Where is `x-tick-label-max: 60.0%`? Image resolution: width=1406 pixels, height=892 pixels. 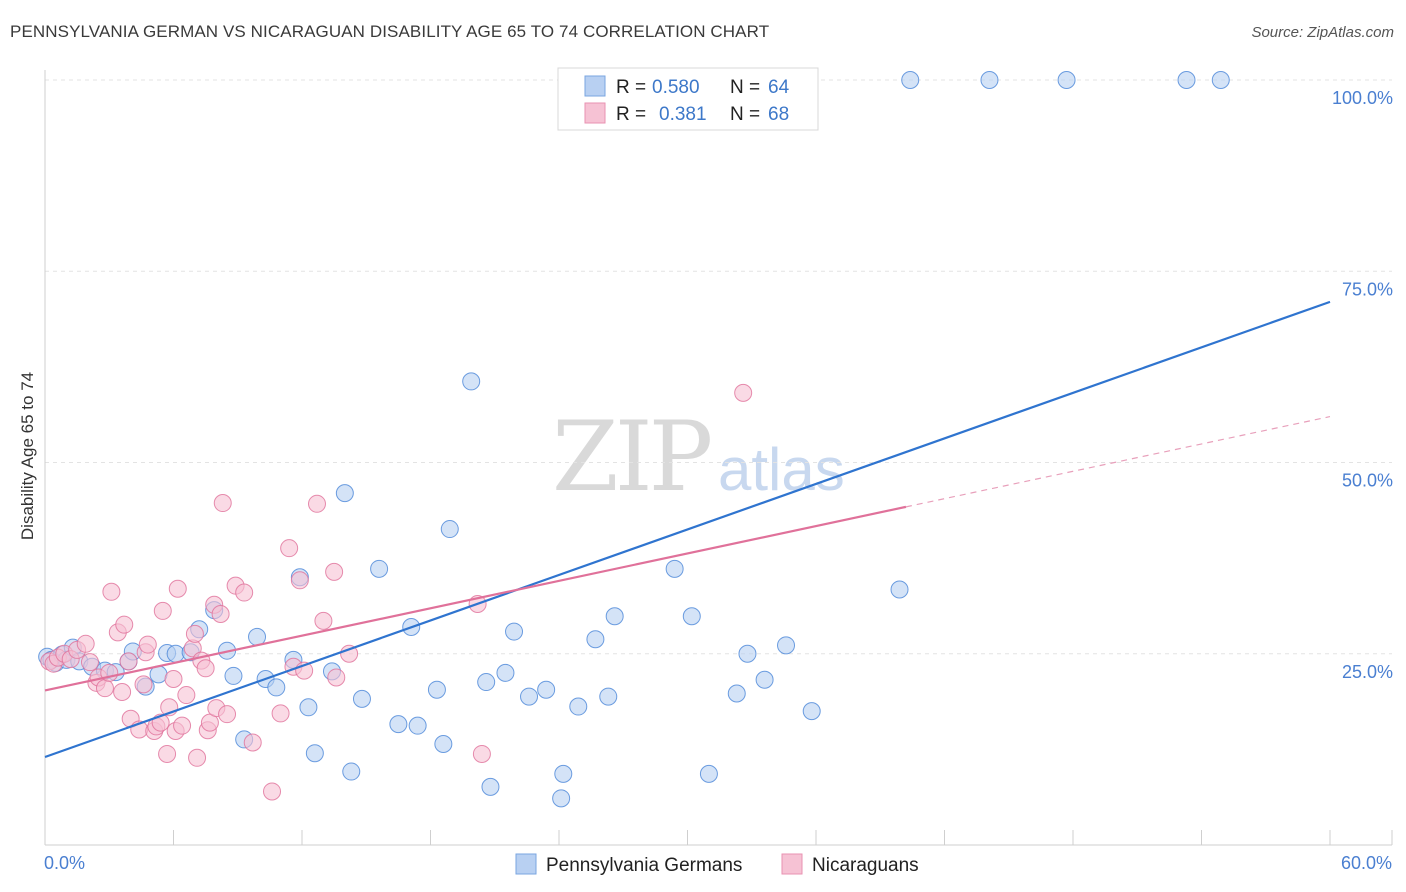
x-tick-label-max: 60.0% is located at coordinates (1366, 863).